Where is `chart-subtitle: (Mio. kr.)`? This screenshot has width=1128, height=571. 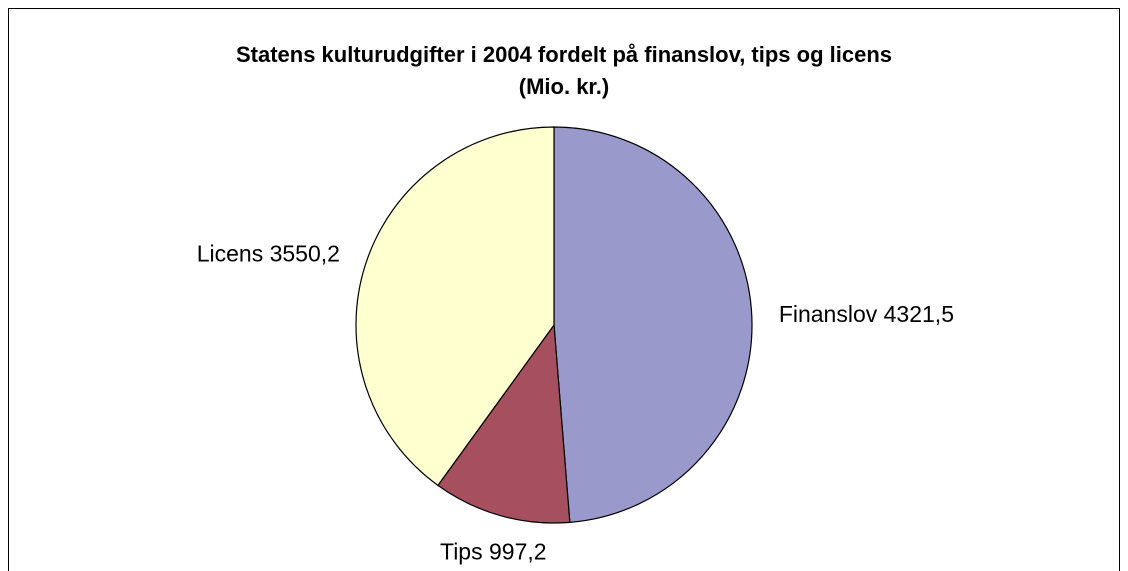 chart-subtitle: (Mio. kr.) is located at coordinates (564, 86).